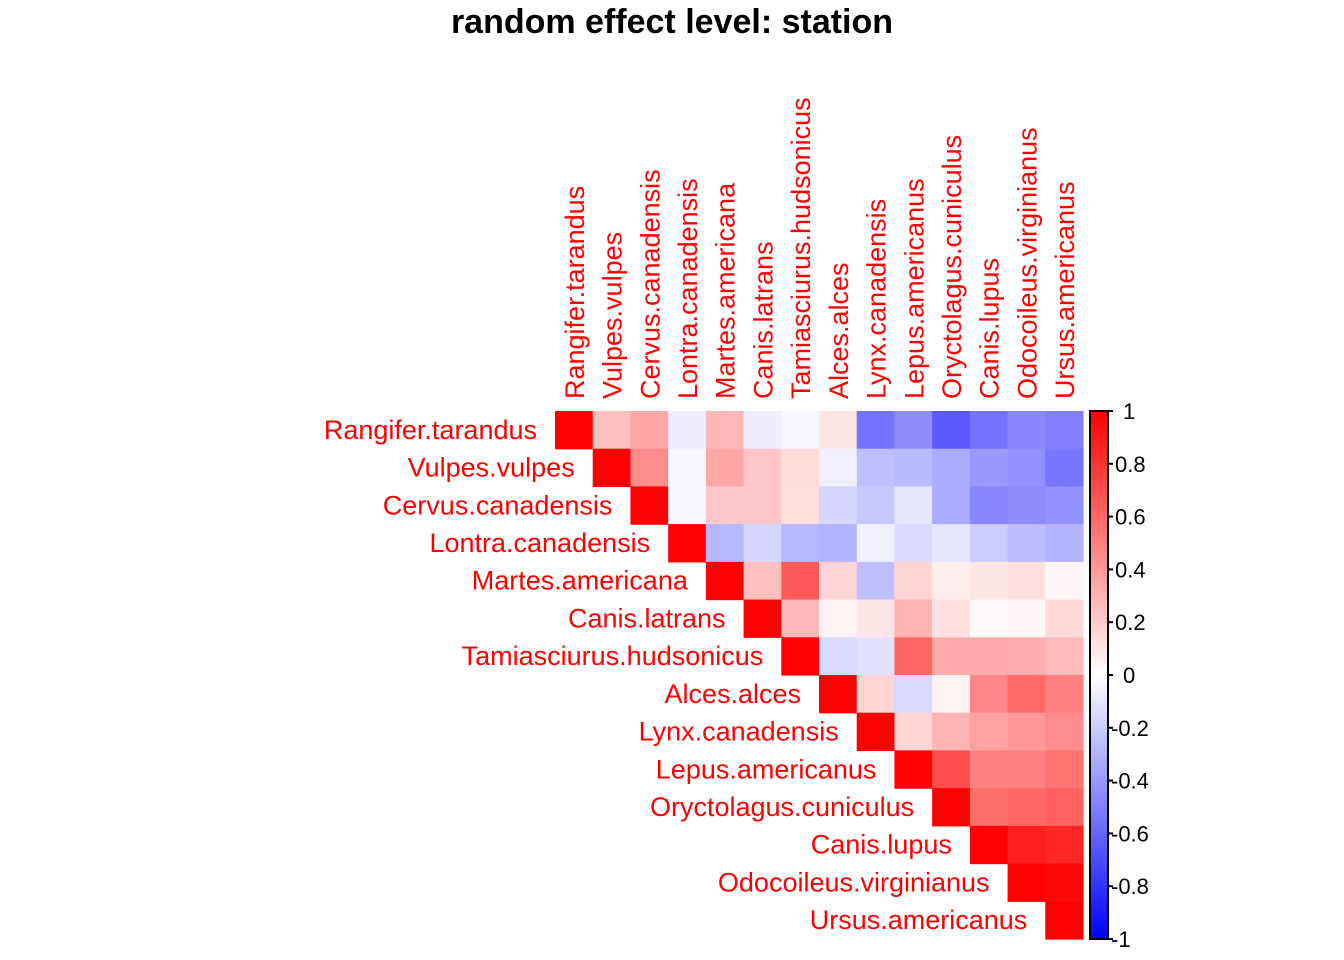  Describe the element at coordinates (491, 468) in the screenshot. I see `row-label: Vulpes.vulpes` at that location.